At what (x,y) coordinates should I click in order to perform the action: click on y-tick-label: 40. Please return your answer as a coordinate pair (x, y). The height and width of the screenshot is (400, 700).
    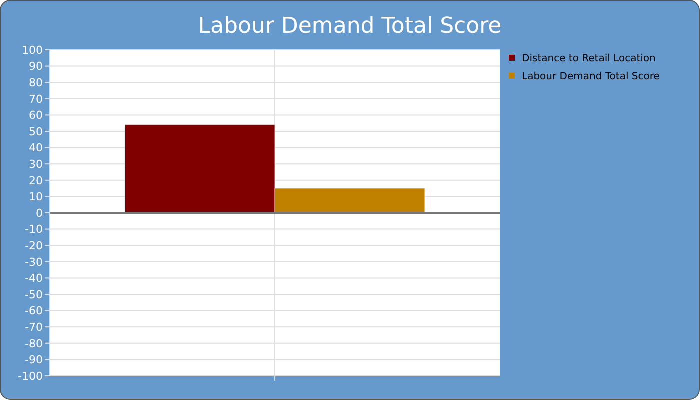
    Looking at the image, I should click on (36, 148).